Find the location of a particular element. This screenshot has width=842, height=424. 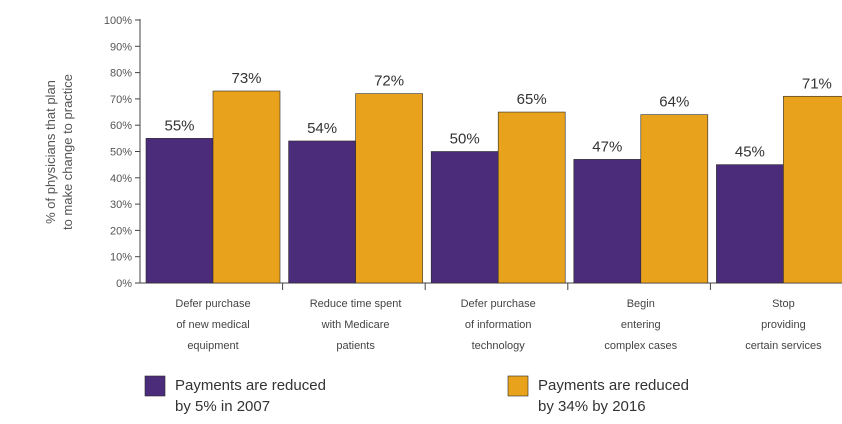

data-label: 71% is located at coordinates (817, 83).